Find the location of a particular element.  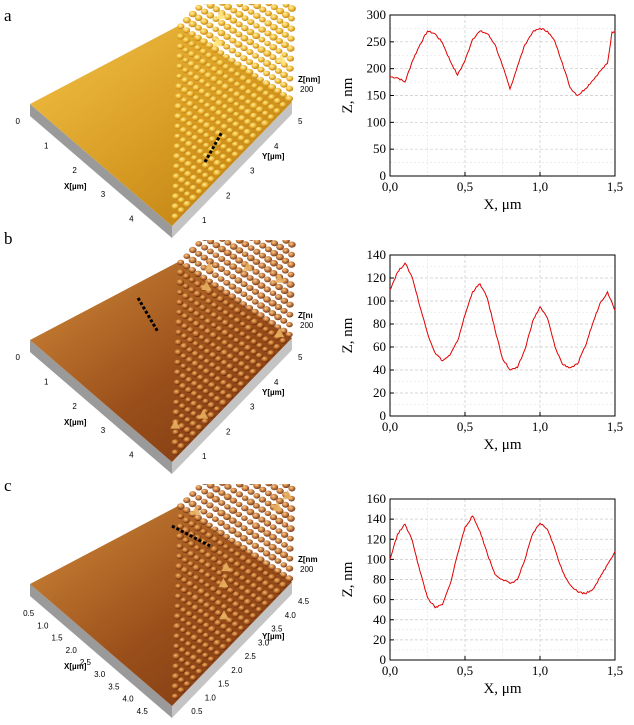

y-tick-label: 60 is located at coordinates (379, 346).